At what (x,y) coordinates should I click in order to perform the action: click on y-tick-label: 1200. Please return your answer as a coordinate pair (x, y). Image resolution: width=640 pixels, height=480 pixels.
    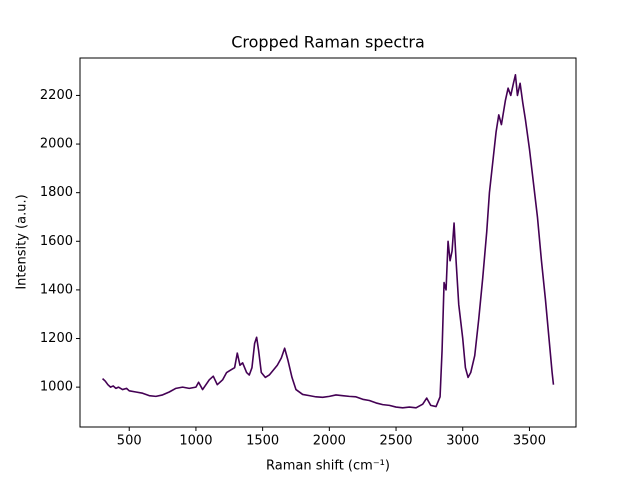
    Looking at the image, I should click on (56, 338).